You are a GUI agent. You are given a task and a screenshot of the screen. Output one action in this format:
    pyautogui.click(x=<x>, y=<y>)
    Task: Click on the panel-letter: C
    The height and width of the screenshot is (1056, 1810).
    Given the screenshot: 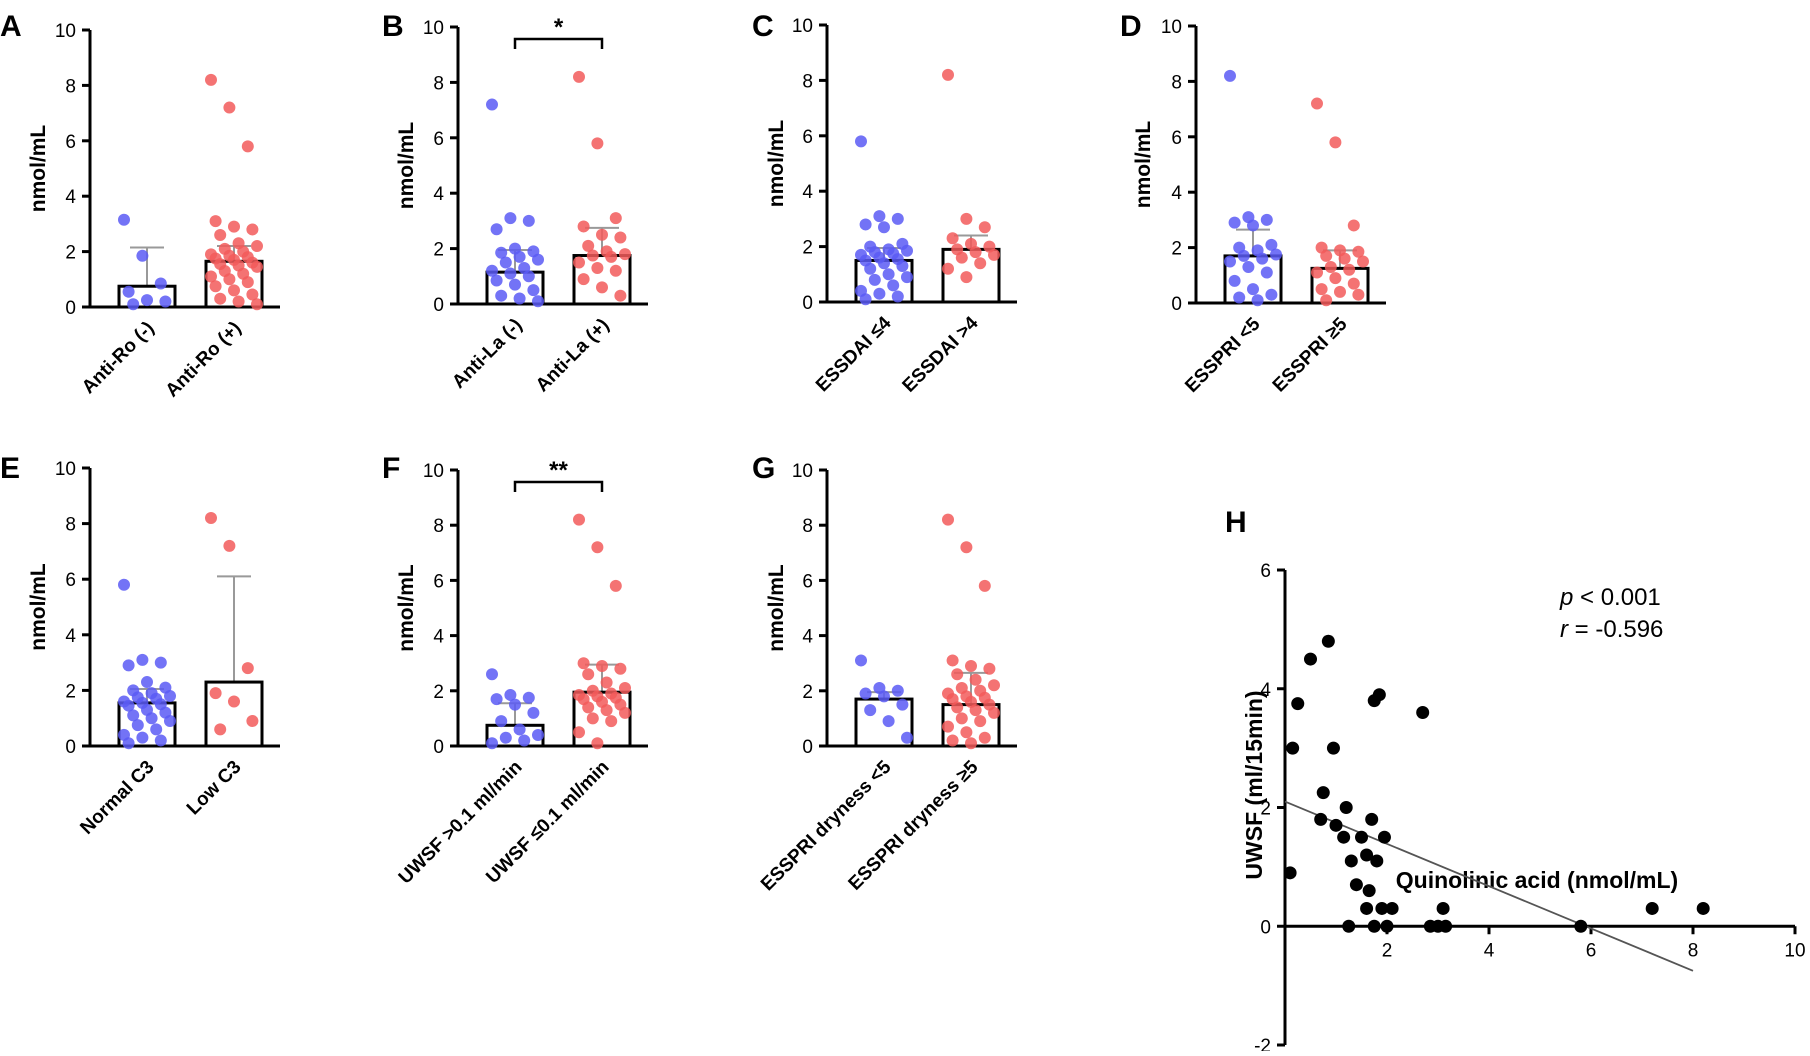 What is the action you would take?
    pyautogui.click(x=763, y=26)
    